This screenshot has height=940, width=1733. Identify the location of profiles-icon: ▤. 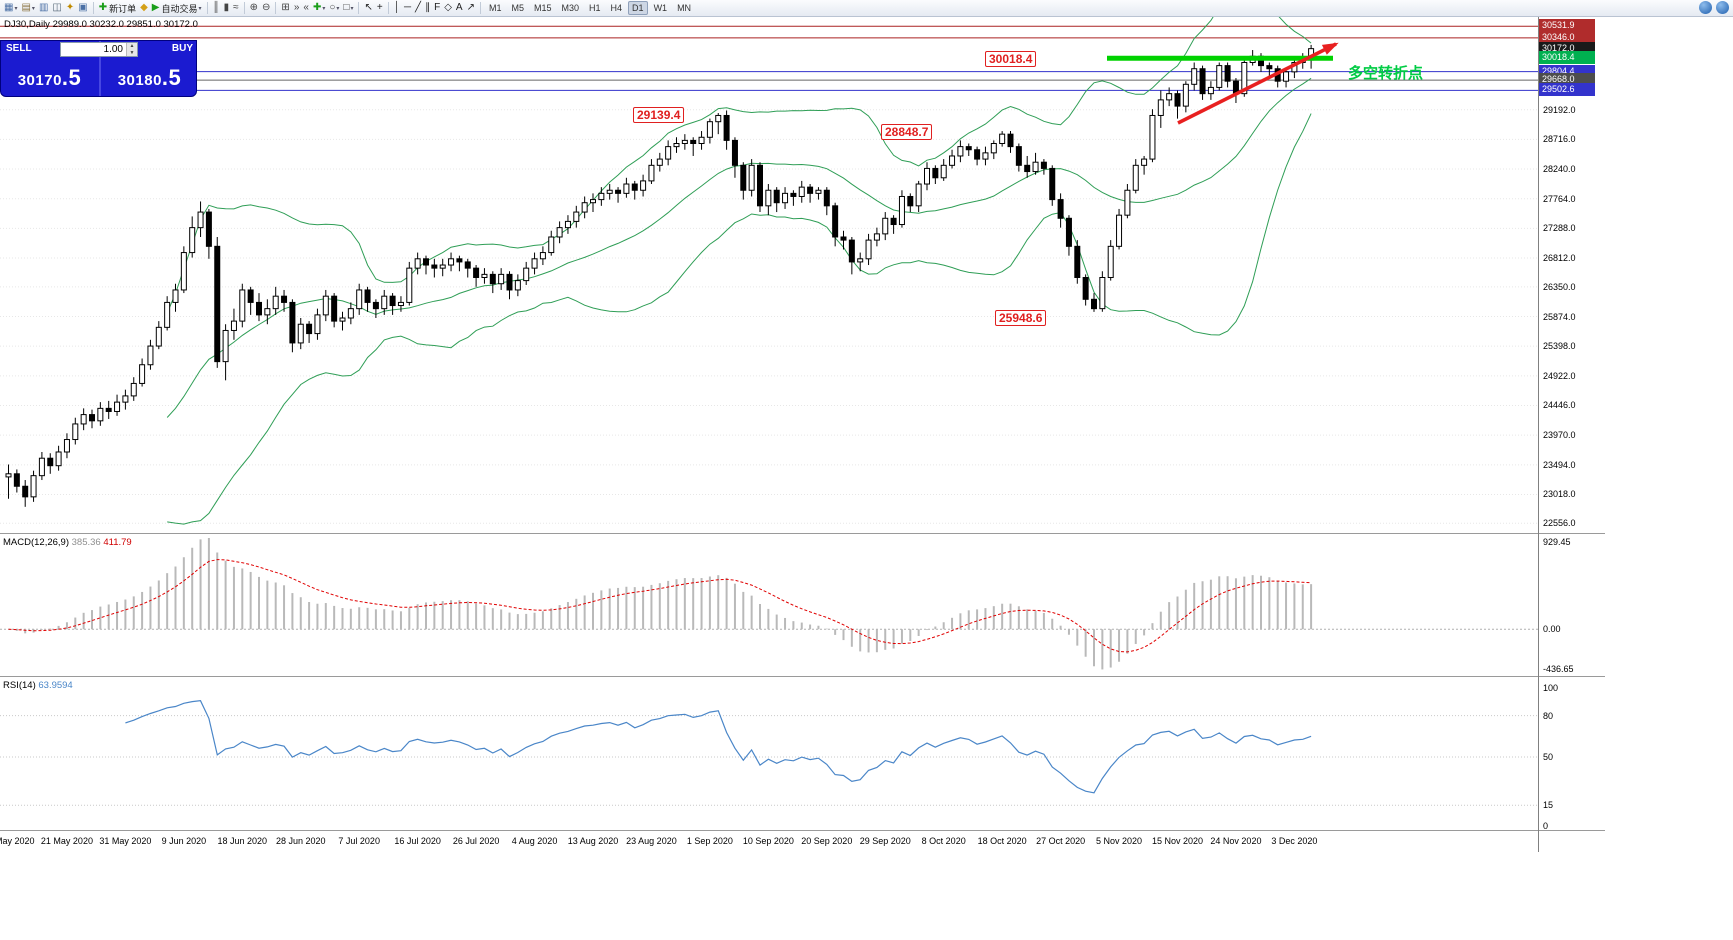
(26, 7).